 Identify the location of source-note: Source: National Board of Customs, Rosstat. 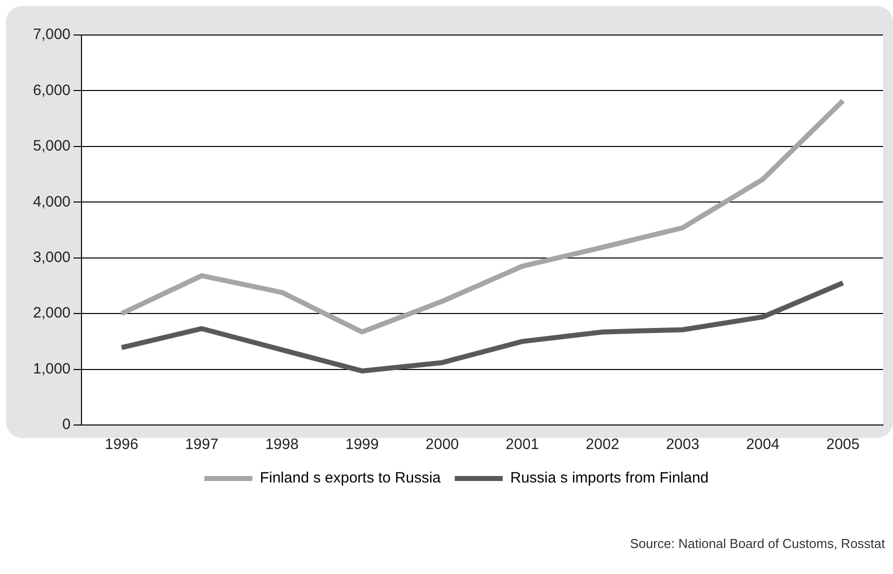
(758, 543).